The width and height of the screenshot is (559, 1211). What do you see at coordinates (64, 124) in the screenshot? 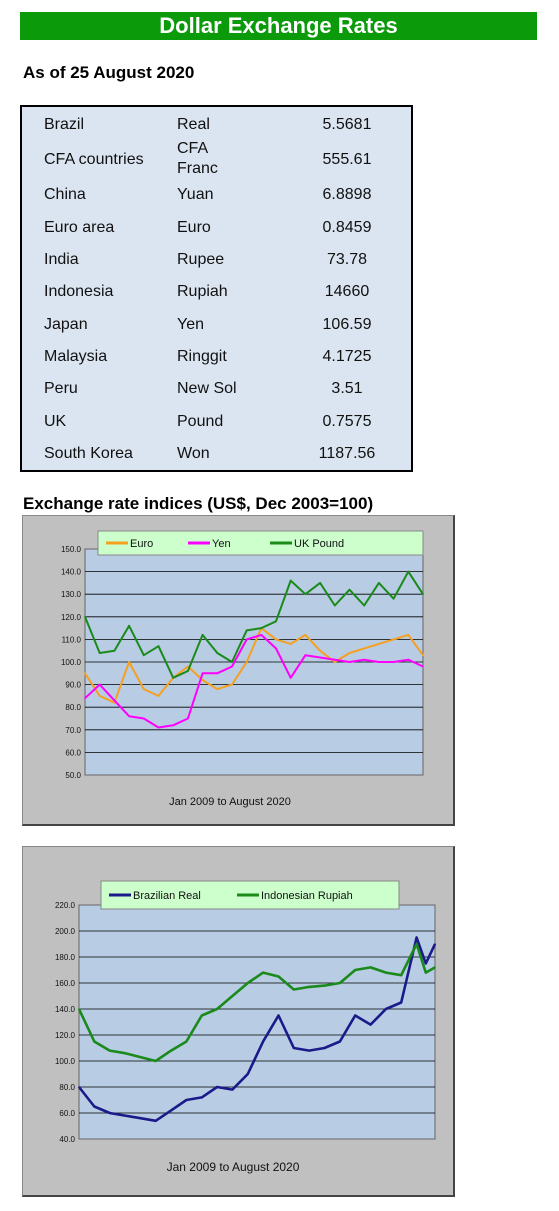
I see `country-name: Brazil` at bounding box center [64, 124].